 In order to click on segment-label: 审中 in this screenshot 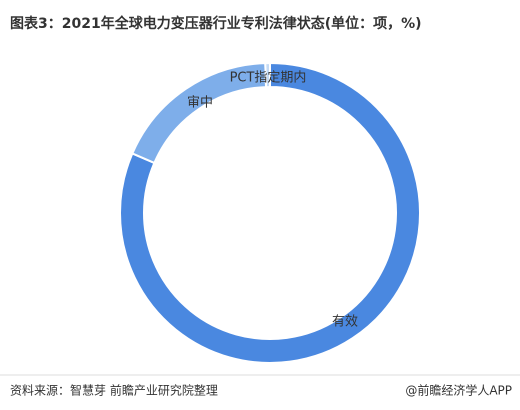, I will do `click(200, 103)`.